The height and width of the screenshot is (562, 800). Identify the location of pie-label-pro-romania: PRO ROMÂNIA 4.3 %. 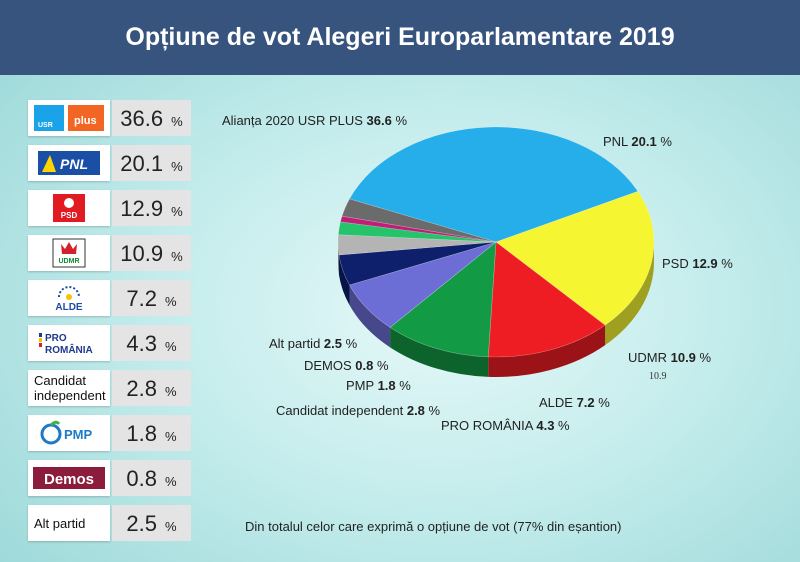
(505, 425).